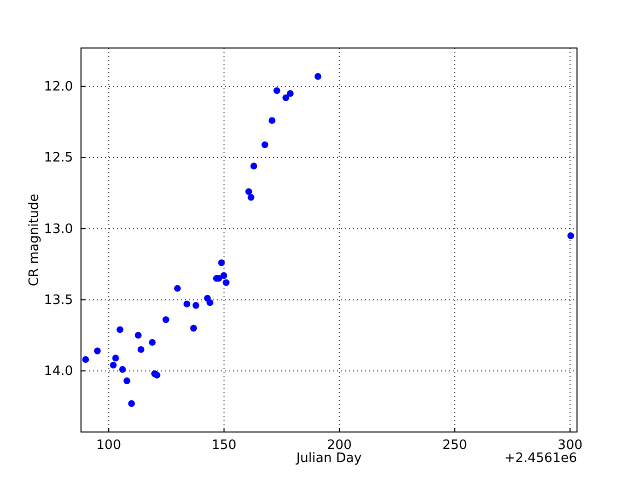  I want to click on x-tick-label: 300, so click(570, 446).